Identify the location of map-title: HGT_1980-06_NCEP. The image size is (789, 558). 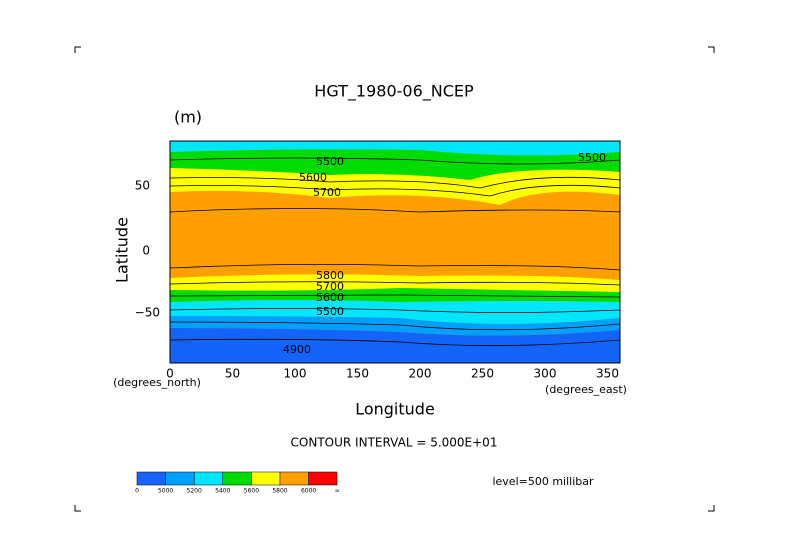
(394, 92).